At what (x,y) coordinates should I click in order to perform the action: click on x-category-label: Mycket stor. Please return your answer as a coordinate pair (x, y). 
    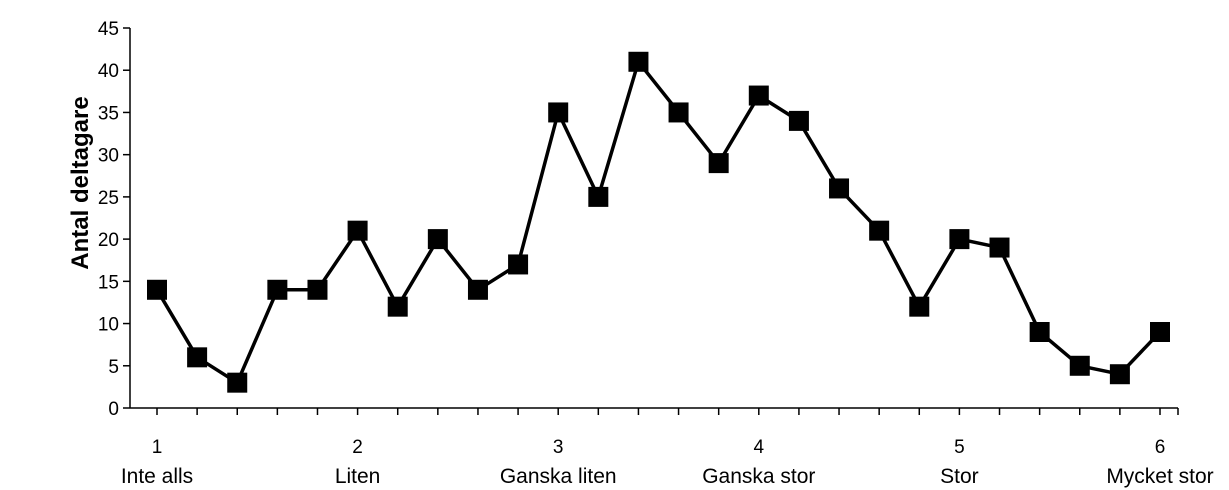
    Looking at the image, I should click on (1159, 476).